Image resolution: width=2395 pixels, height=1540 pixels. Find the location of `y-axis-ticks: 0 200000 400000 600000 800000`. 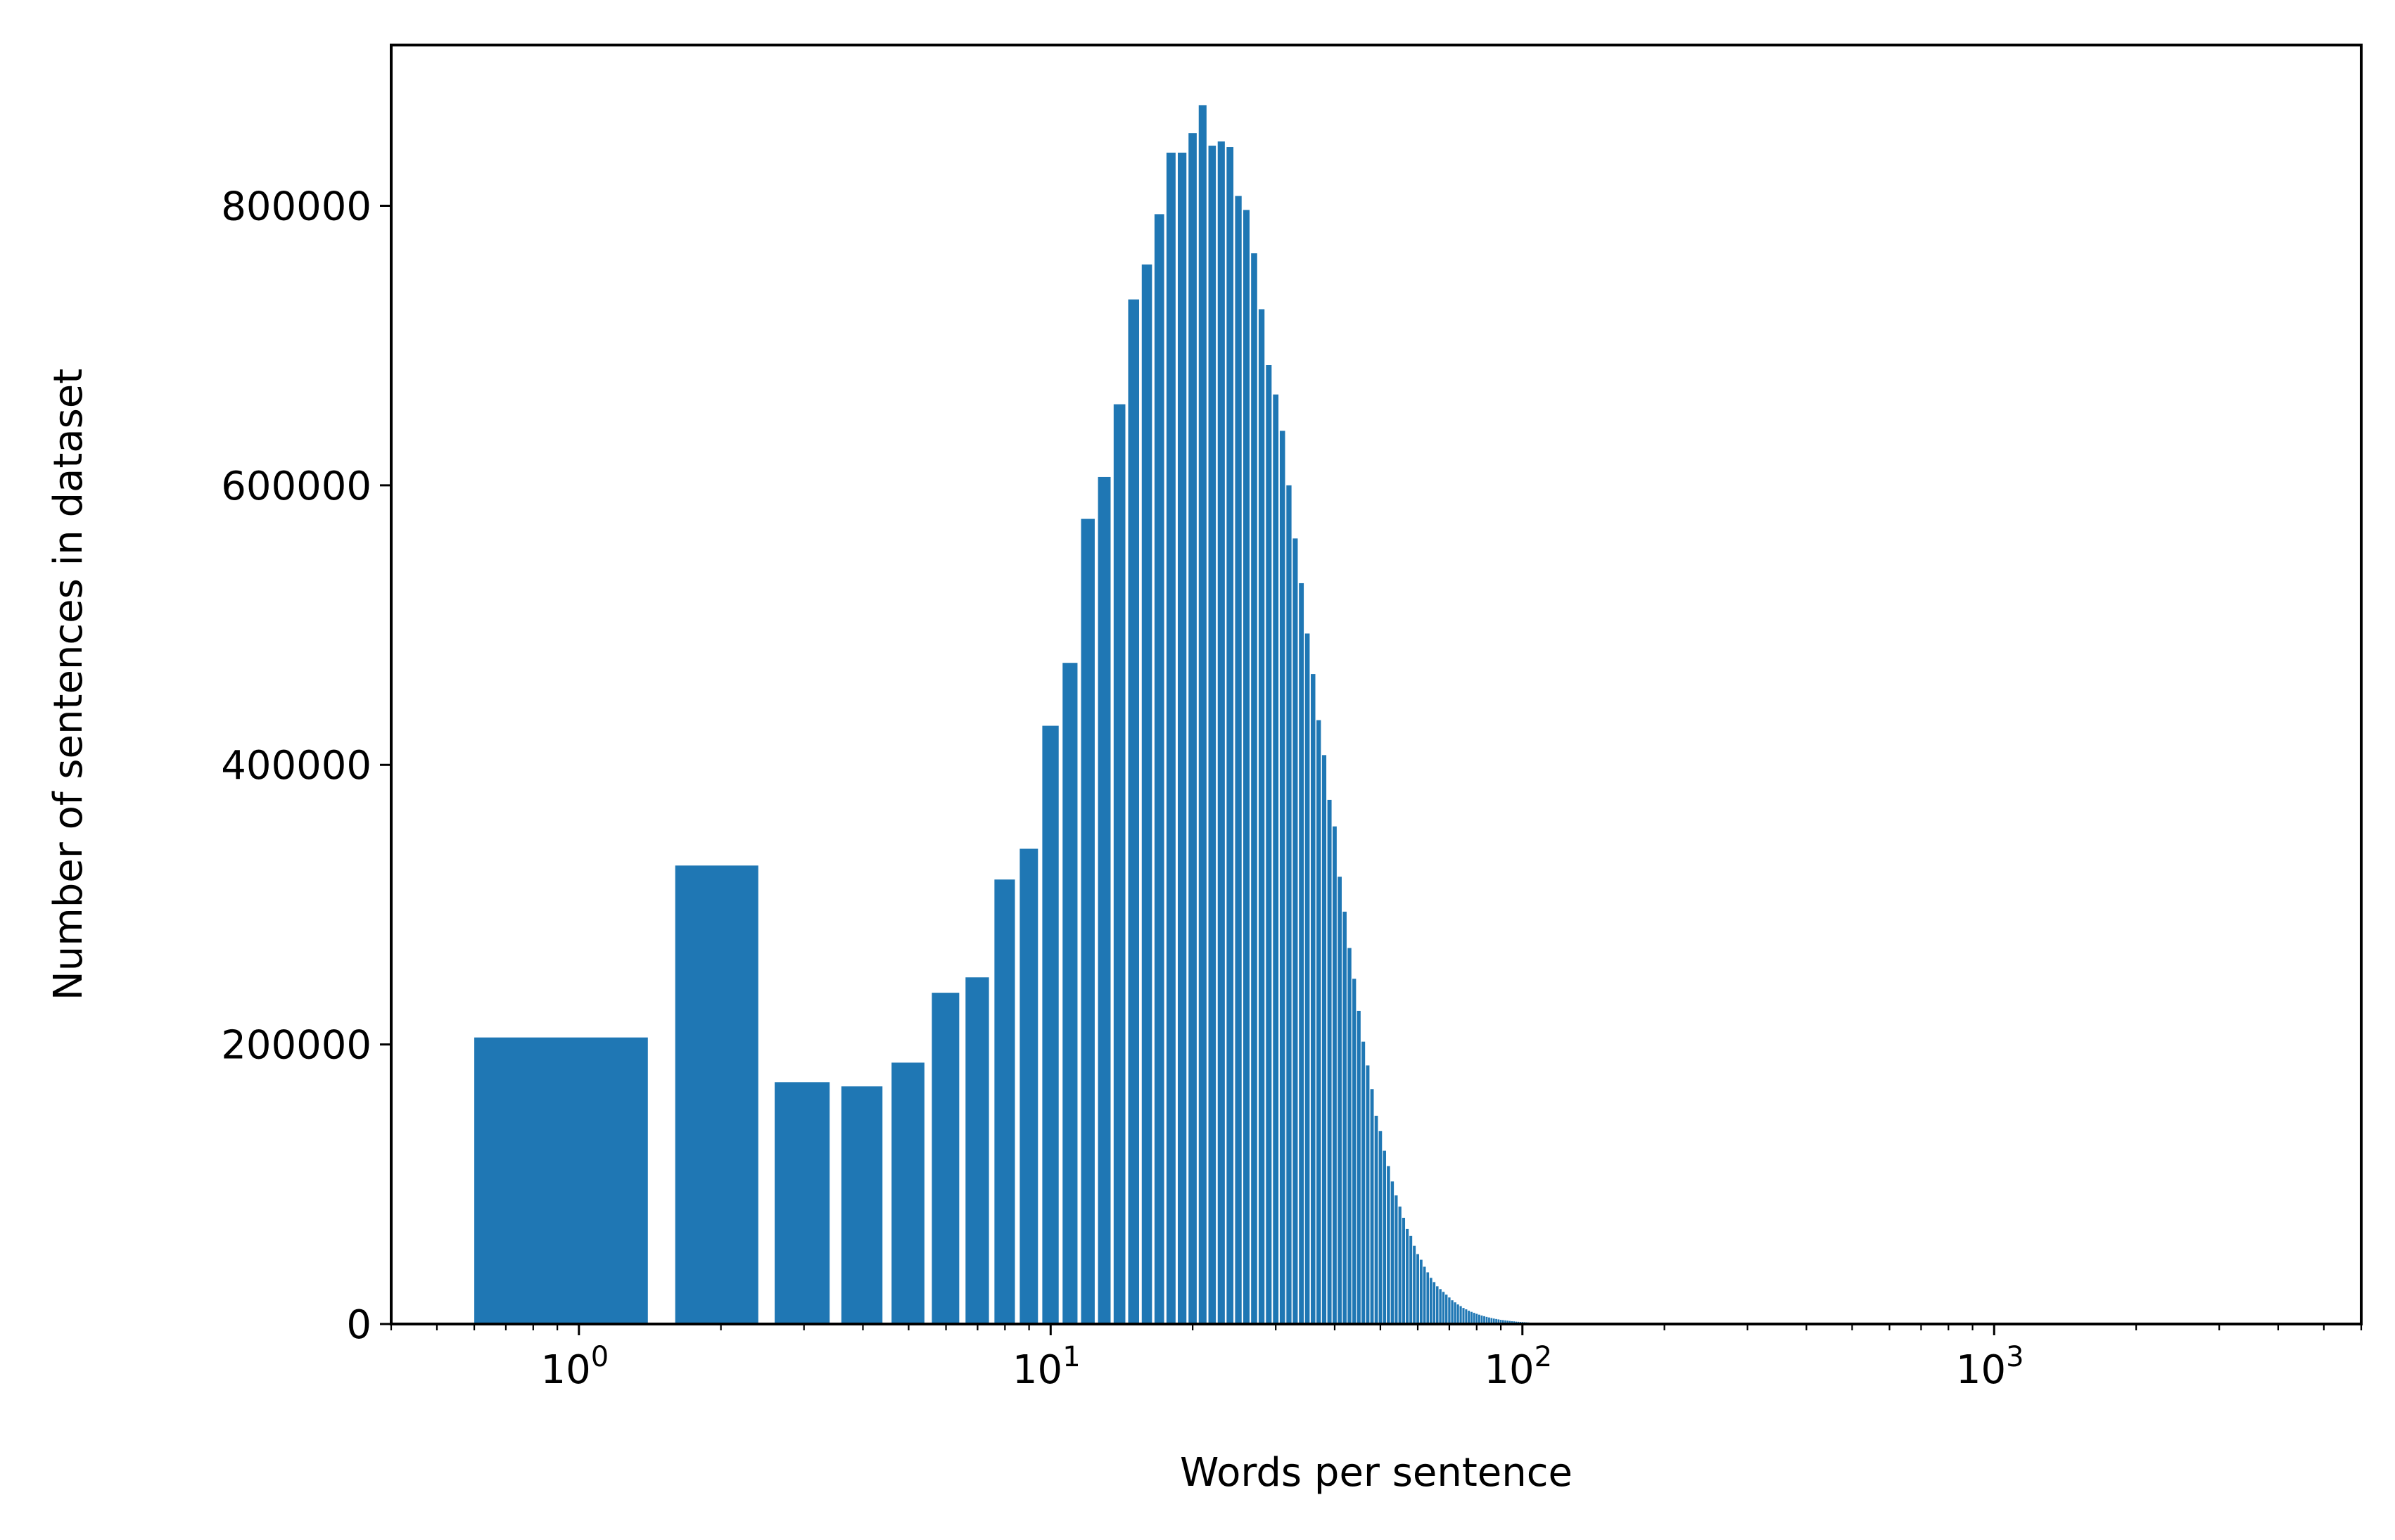

y-axis-ticks: 0 200000 400000 600000 800000 is located at coordinates (306, 766).